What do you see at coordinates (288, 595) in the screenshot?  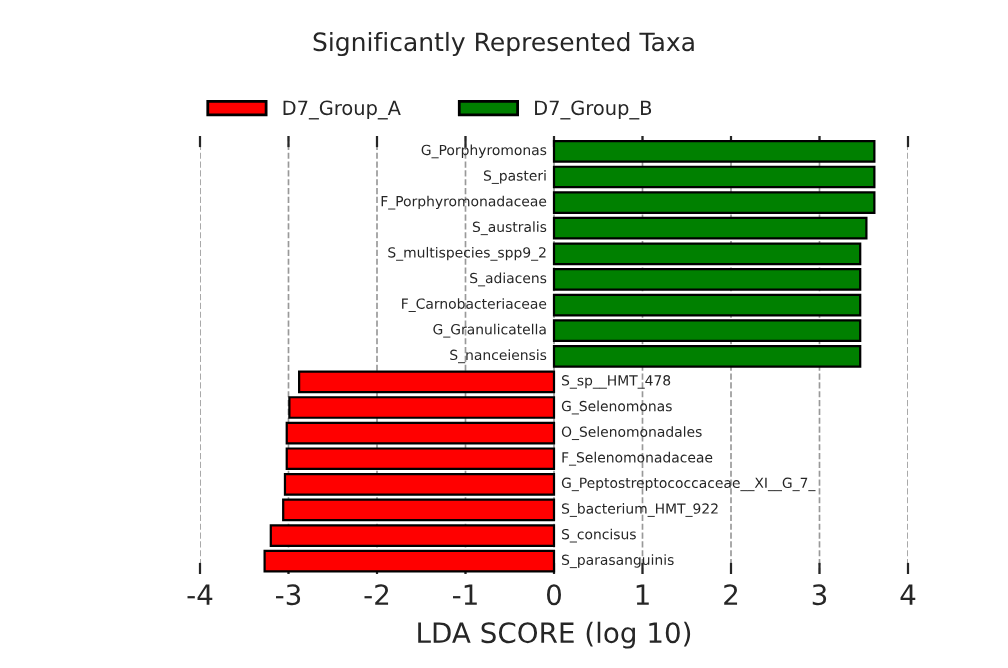 I see `x-tick-label: -3` at bounding box center [288, 595].